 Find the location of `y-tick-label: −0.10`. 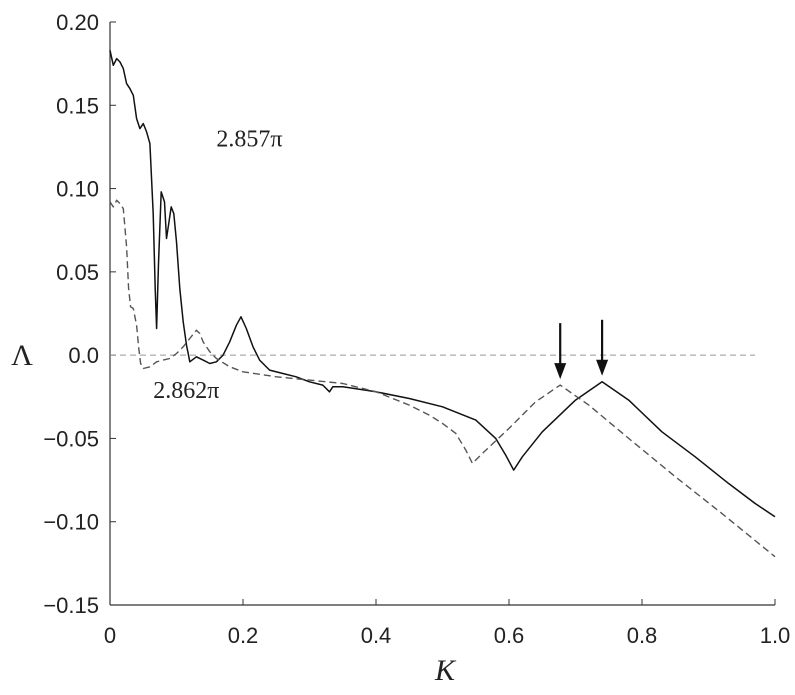

y-tick-label: −0.10 is located at coordinates (71, 522).